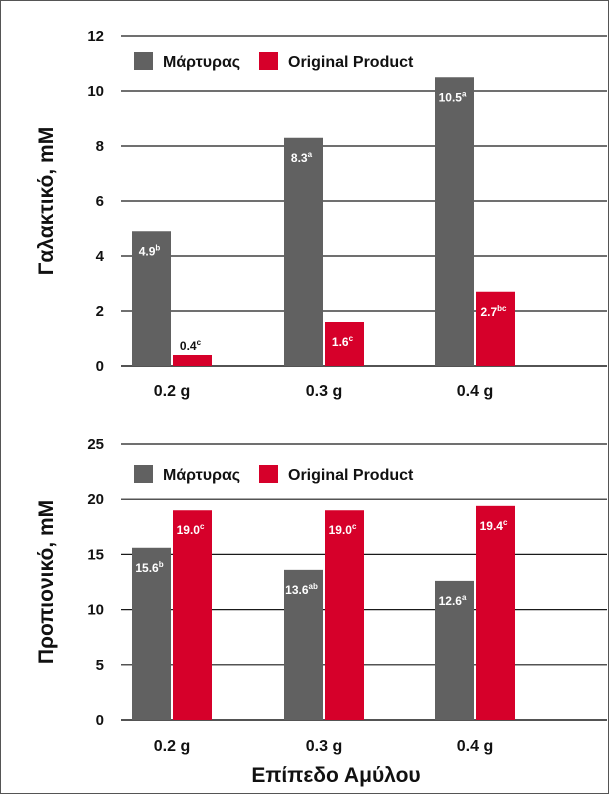  I want to click on y-tick-label: 15, so click(95, 554).